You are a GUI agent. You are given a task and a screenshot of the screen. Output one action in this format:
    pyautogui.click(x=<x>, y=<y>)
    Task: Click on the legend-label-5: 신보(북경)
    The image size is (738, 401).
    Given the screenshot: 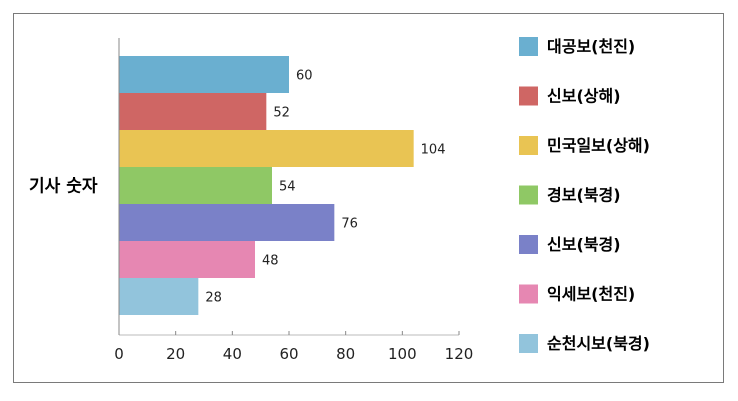 What is the action you would take?
    pyautogui.click(x=584, y=244)
    